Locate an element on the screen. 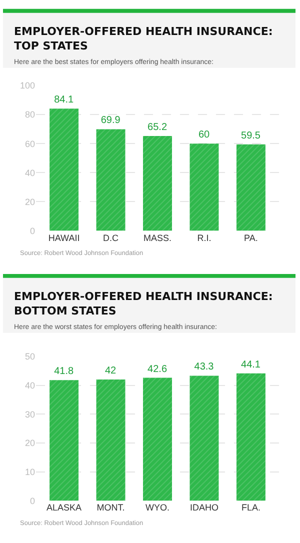  y-tick-label: 30 is located at coordinates (29, 414).